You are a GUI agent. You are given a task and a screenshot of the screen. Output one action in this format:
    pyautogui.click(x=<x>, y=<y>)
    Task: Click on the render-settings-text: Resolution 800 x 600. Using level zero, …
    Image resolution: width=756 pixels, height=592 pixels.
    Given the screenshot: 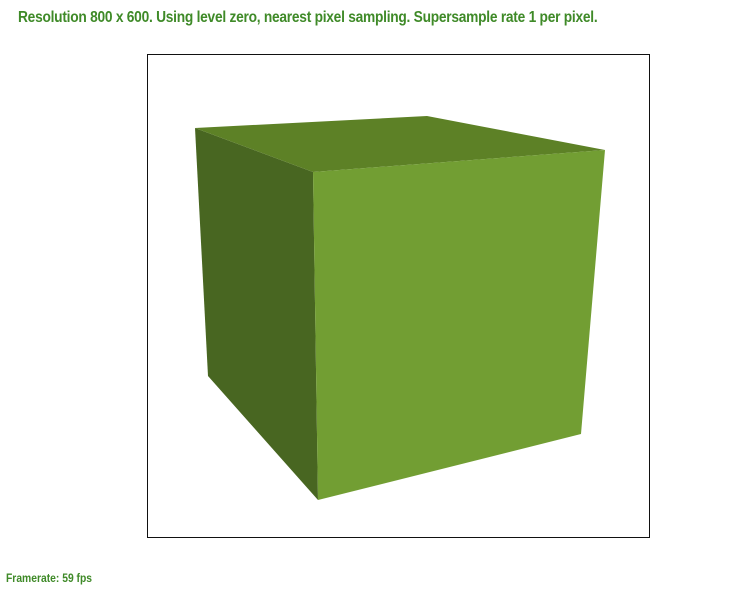 What is the action you would take?
    pyautogui.click(x=308, y=17)
    